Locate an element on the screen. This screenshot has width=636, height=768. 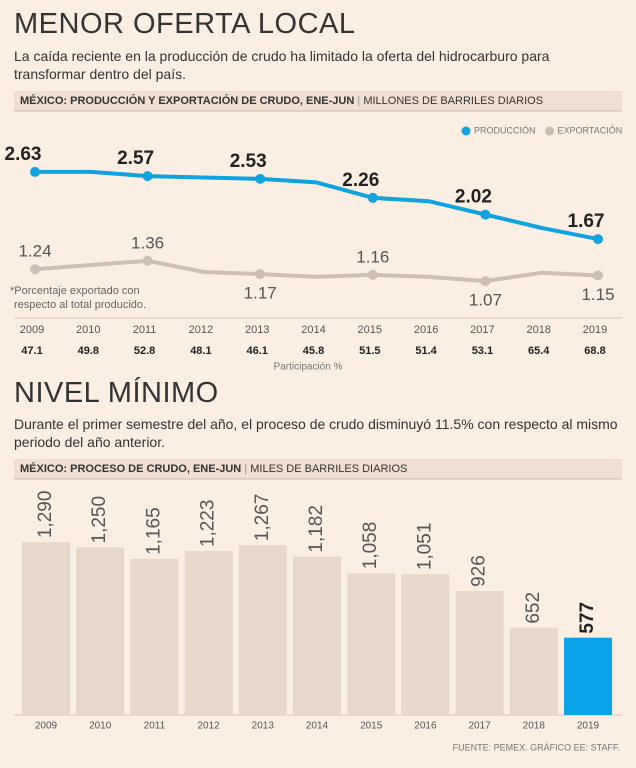
header-units: MILLONES DE BARRILES DIARIOS is located at coordinates (453, 101).